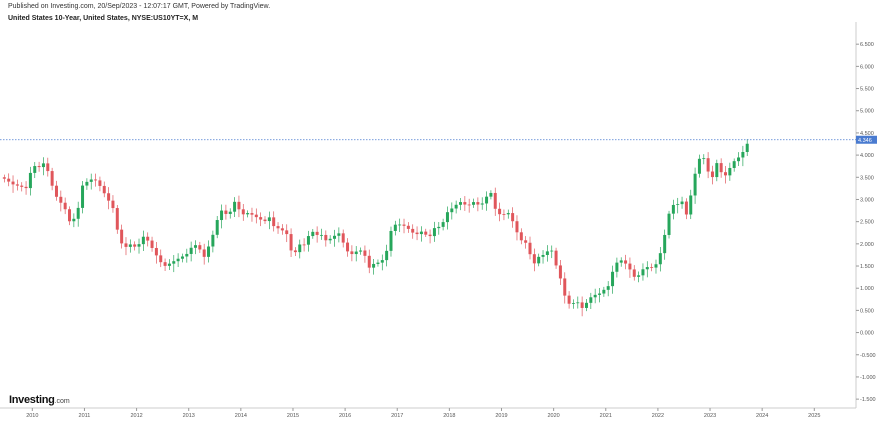 The height and width of the screenshot is (421, 880). Describe the element at coordinates (554, 416) in the screenshot. I see `x-tick-label: 2020` at that location.